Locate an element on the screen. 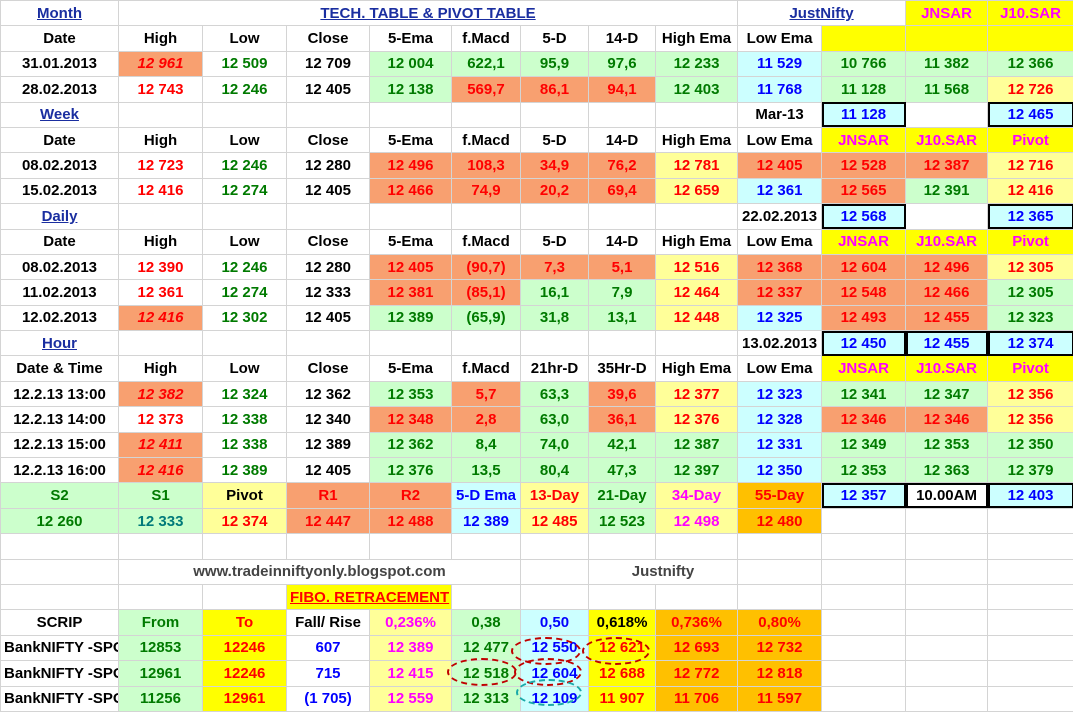  cell: High Ema is located at coordinates (697, 368).